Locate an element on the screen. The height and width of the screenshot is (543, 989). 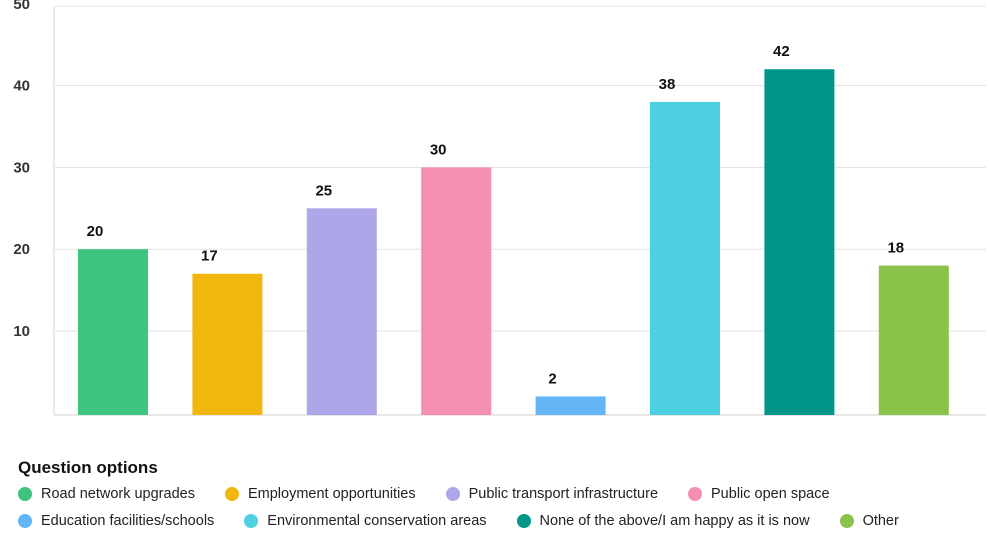
legend-label: Employment opportunities is located at coordinates (331, 494).